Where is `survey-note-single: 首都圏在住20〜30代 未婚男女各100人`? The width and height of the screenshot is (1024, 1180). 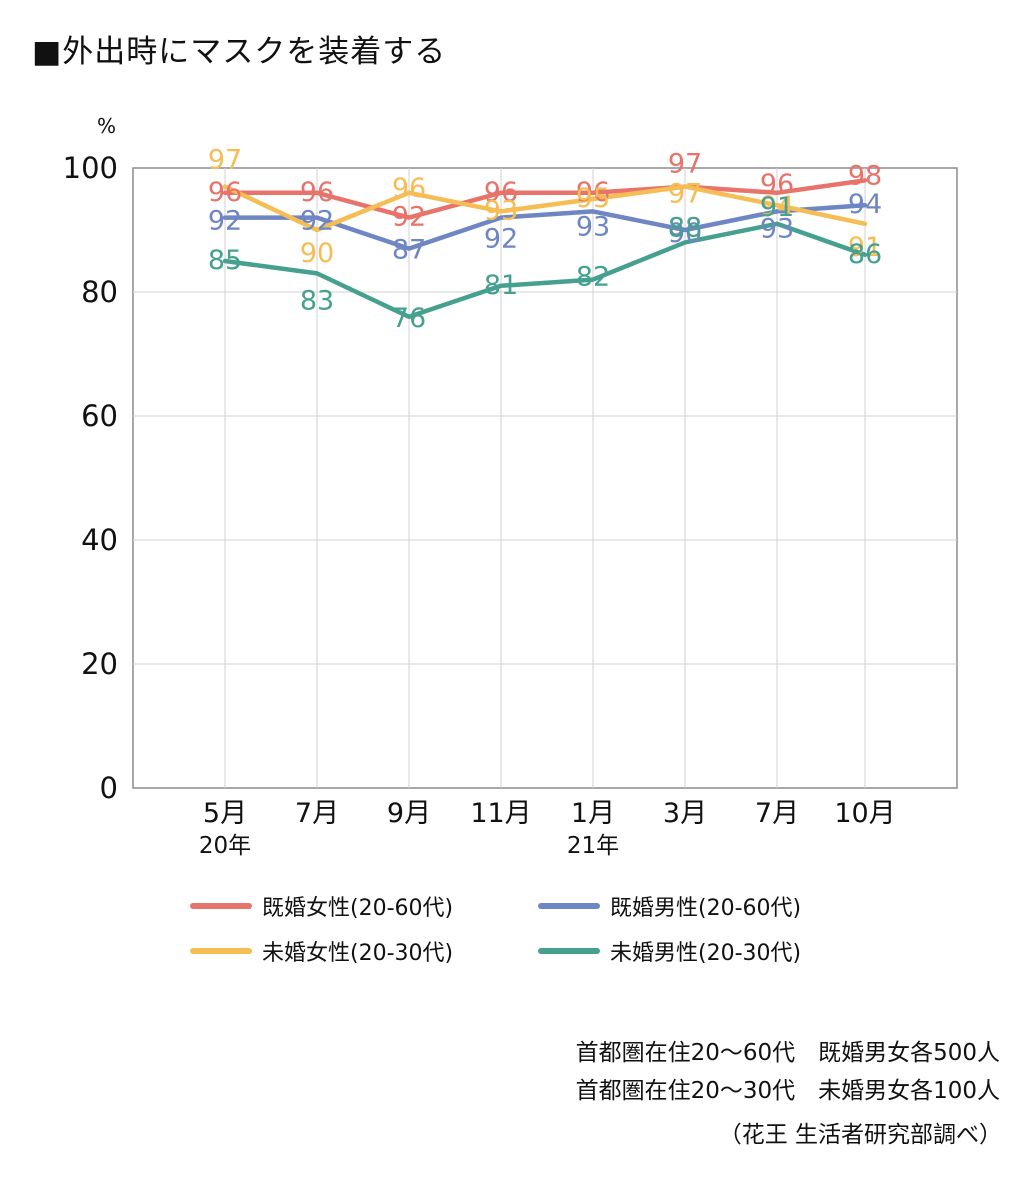
survey-note-single: 首都圏在住20〜30代 未婚男女各100人 is located at coordinates (787, 1091).